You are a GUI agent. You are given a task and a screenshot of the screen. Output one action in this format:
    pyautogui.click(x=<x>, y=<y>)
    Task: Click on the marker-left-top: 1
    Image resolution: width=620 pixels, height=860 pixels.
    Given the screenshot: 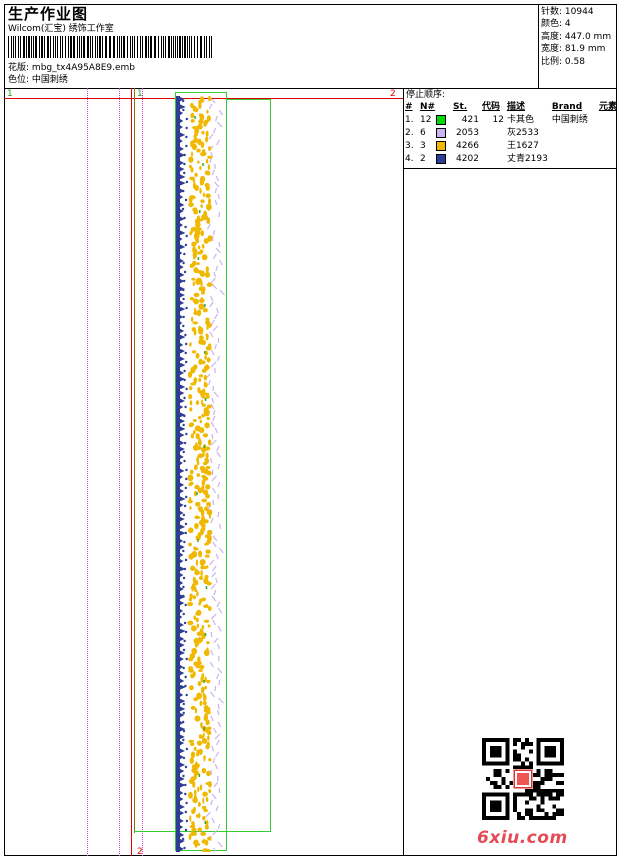 What is the action you would take?
    pyautogui.click(x=10, y=94)
    